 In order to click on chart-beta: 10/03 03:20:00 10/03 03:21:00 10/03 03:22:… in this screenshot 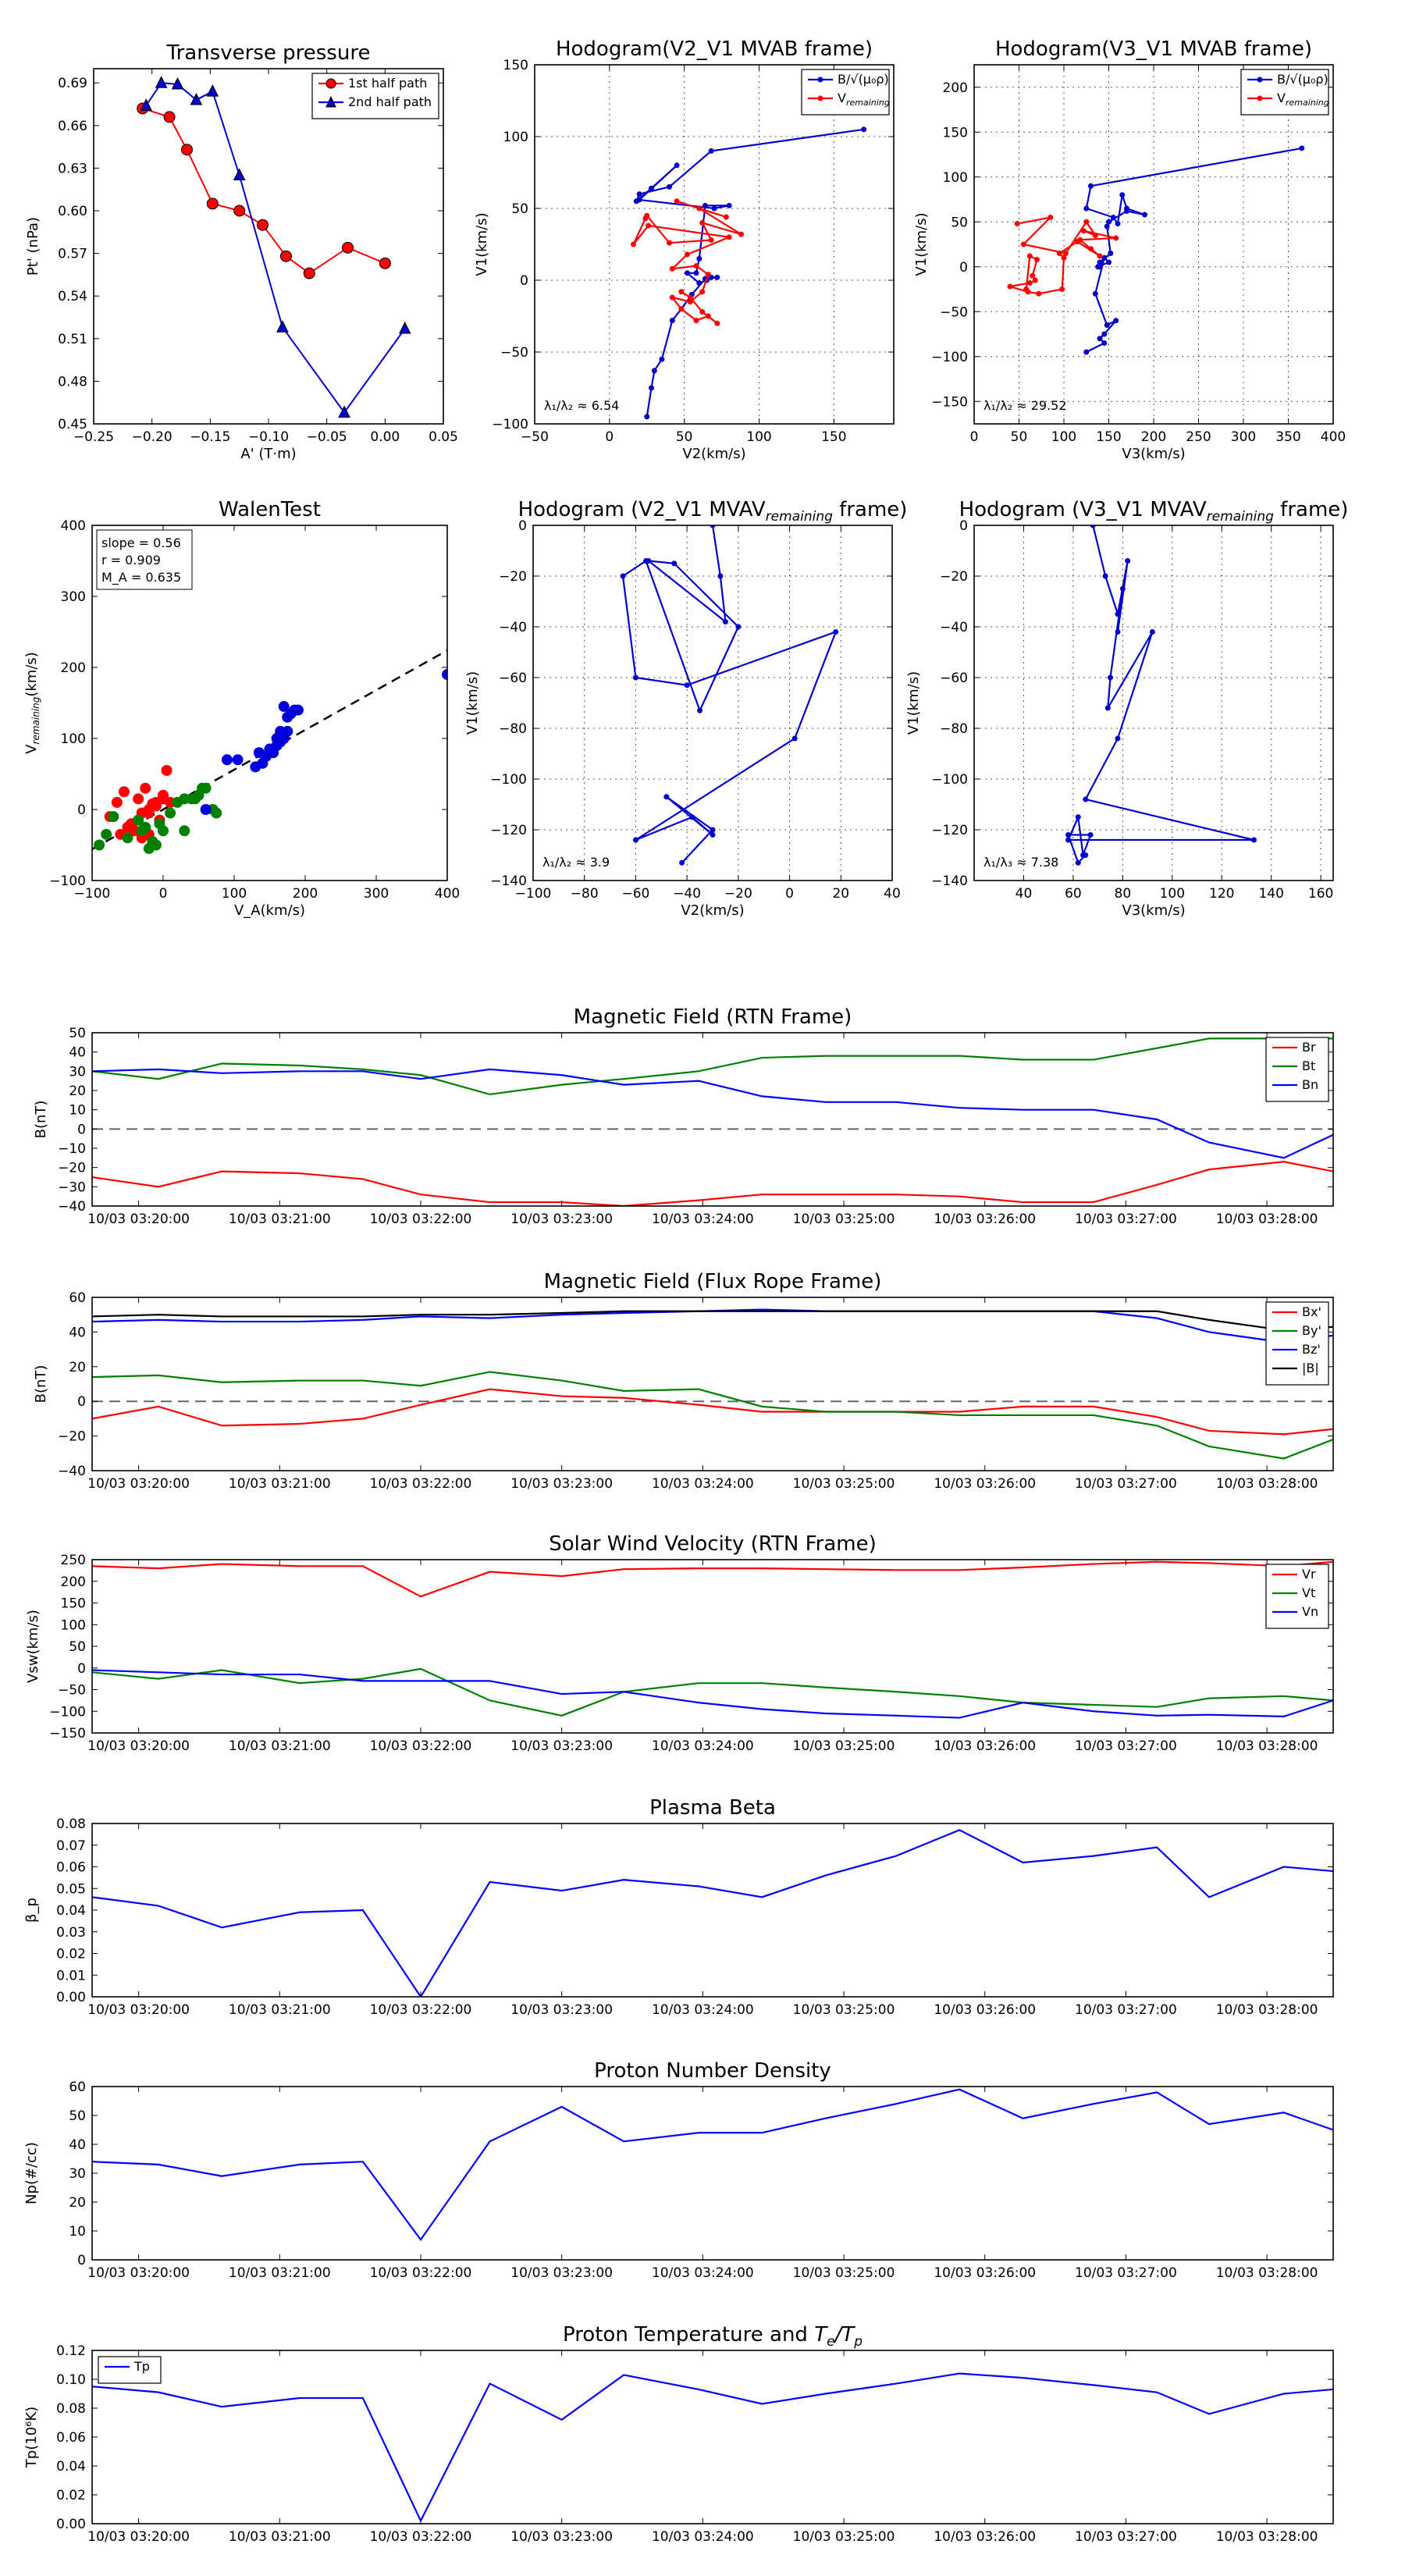, I will do `click(679, 1907)`.